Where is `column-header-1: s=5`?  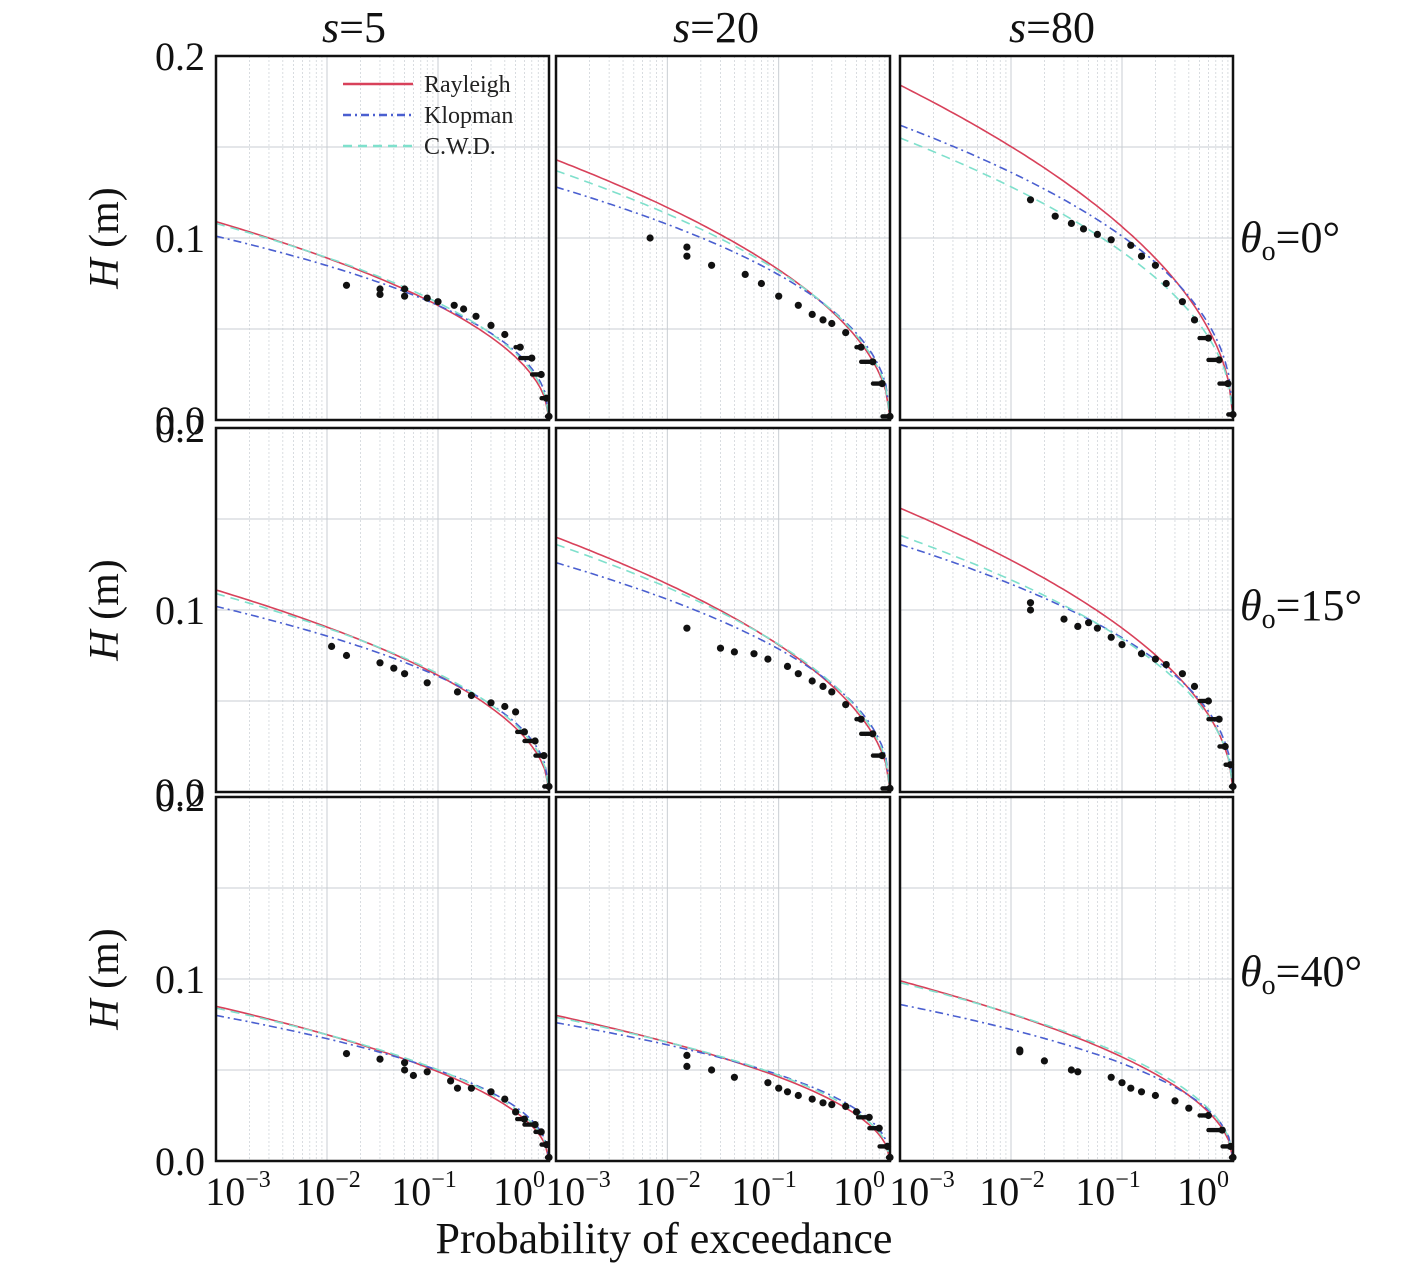 column-header-1: s=5 is located at coordinates (354, 27).